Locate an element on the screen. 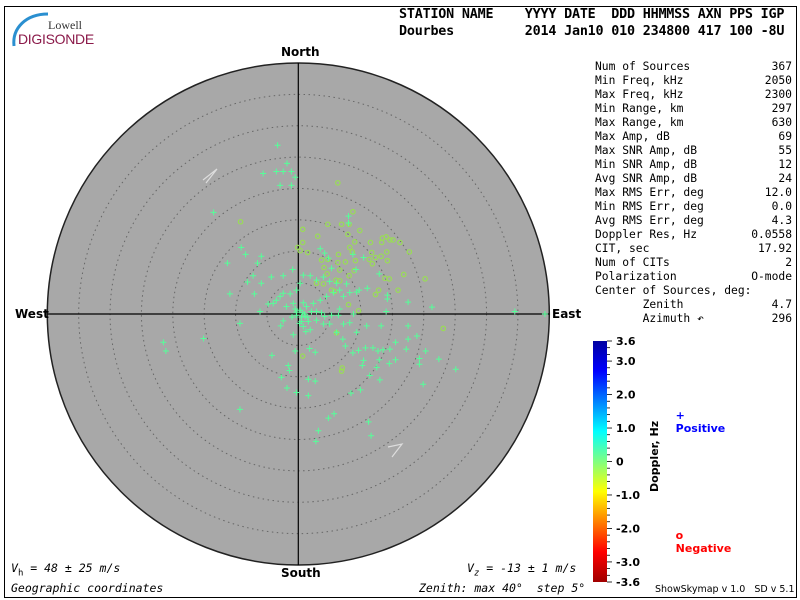  stats-value: 17.92 is located at coordinates (774, 248).